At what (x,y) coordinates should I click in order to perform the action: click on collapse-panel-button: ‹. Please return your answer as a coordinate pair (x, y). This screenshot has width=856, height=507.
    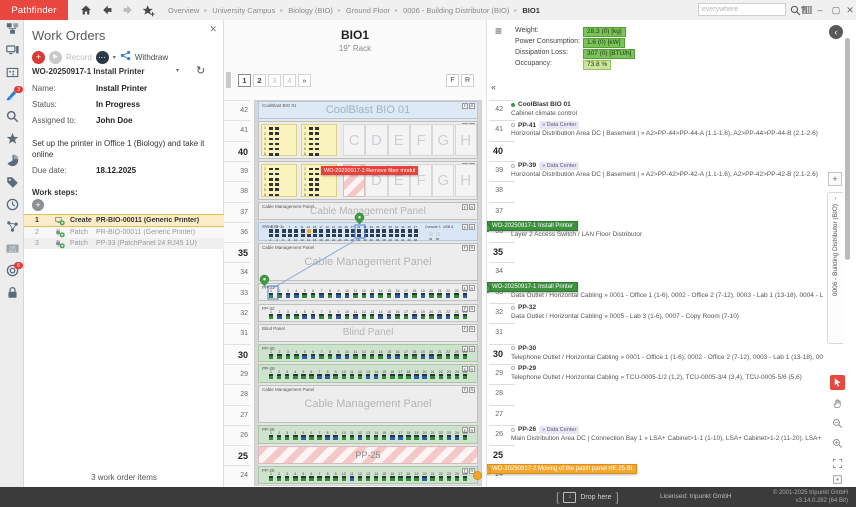
    Looking at the image, I should click on (836, 32).